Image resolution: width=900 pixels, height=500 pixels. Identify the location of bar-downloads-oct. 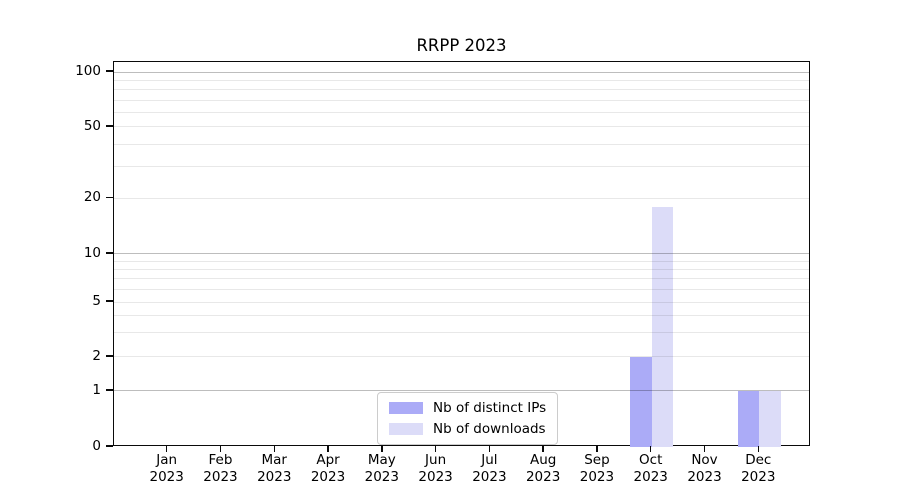
(662, 326).